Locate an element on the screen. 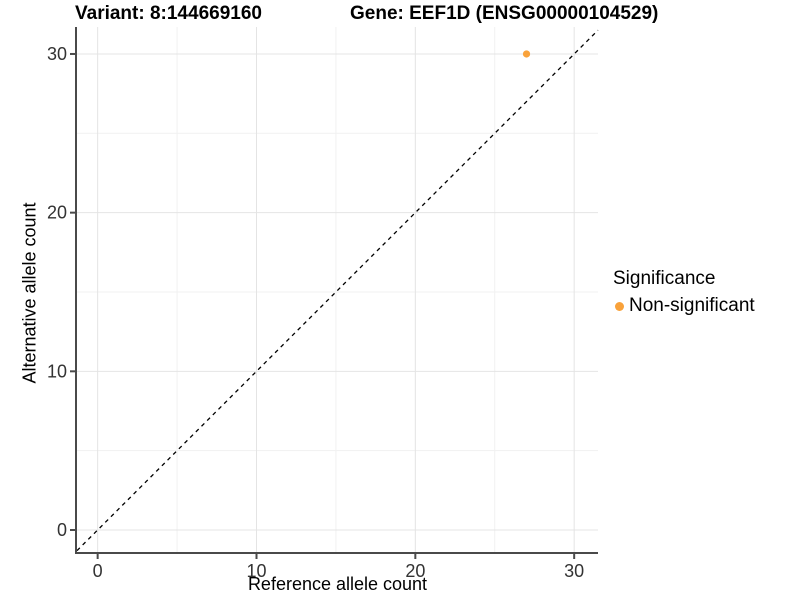 This screenshot has height=600, width=800. x-axis-title: Reference allele count is located at coordinates (337, 584).